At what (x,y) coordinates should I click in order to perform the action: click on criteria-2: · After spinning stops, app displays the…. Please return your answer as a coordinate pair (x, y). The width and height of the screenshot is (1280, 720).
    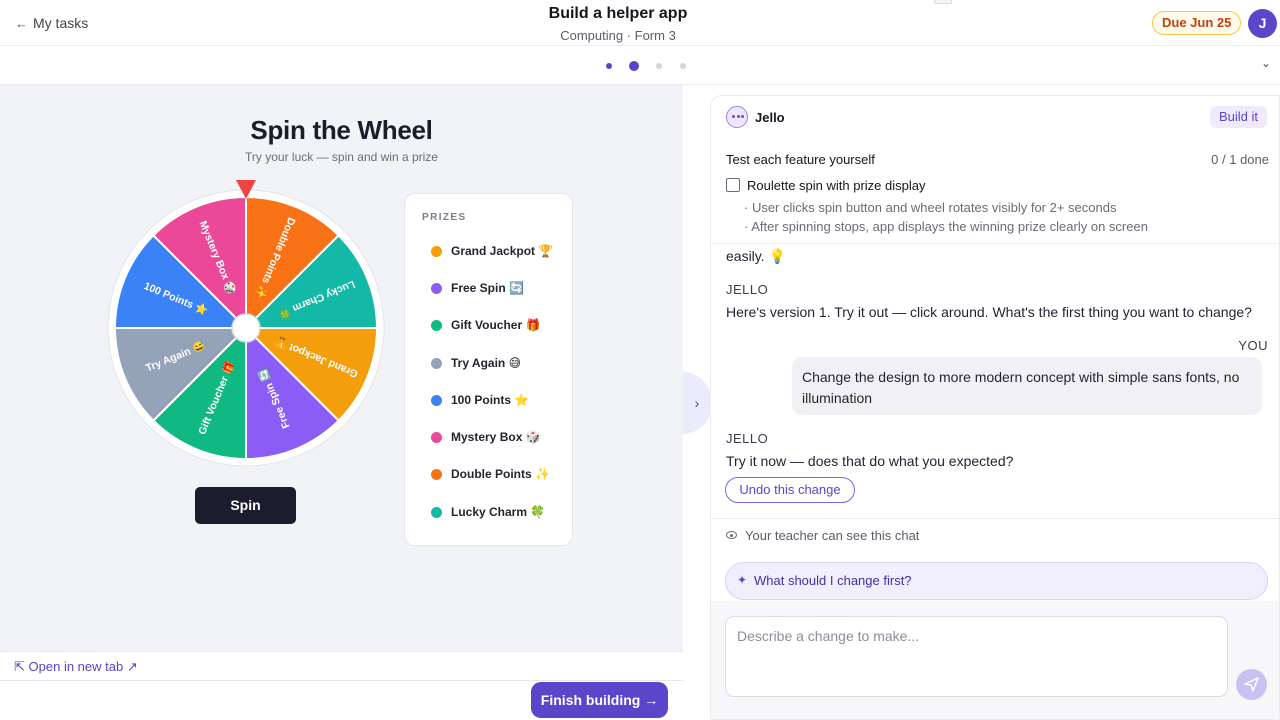
    Looking at the image, I should click on (946, 226).